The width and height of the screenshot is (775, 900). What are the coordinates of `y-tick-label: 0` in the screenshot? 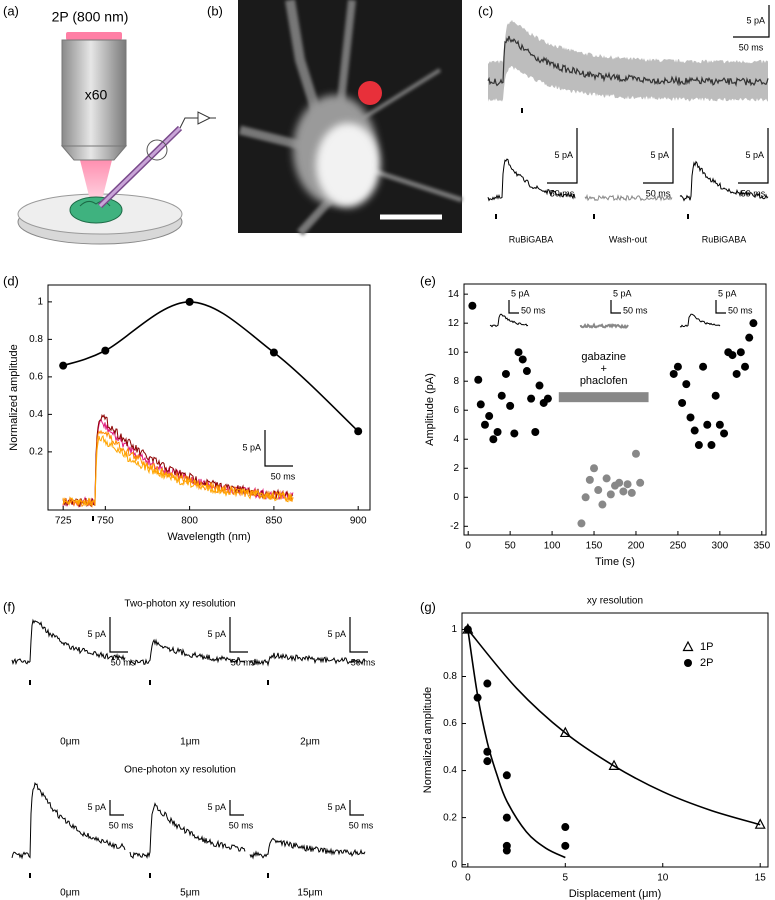 It's located at (456, 497).